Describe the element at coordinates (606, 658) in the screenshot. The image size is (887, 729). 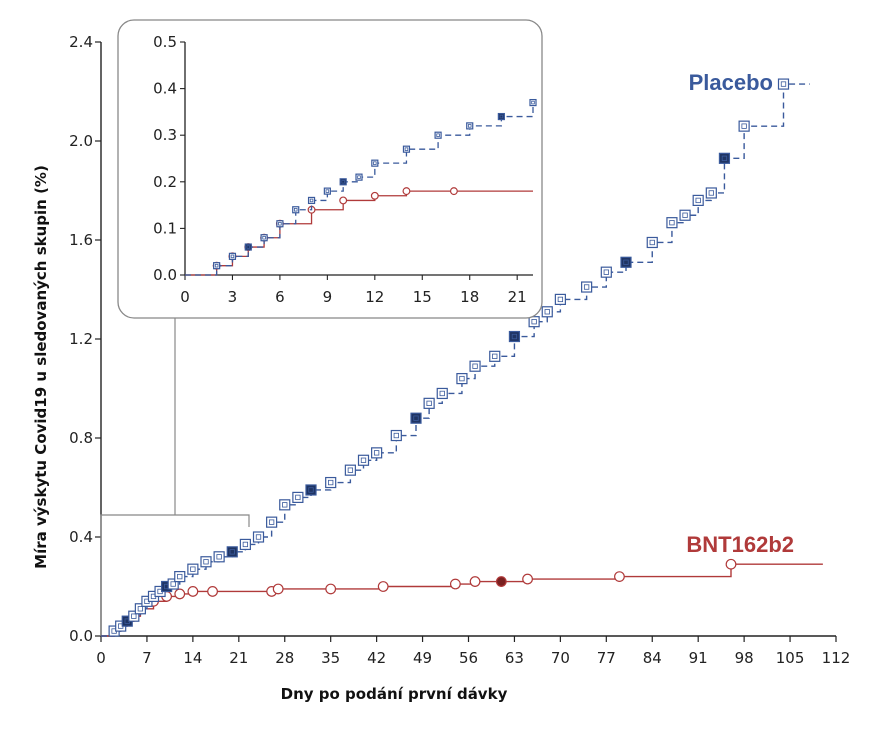
I see `x-tick-label: 77` at that location.